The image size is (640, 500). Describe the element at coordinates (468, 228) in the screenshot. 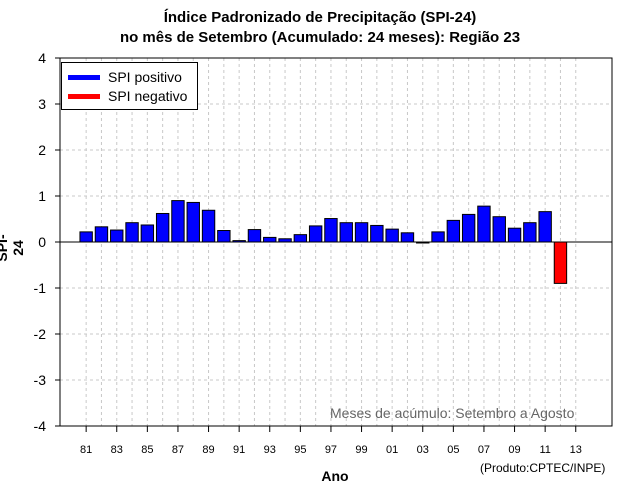

I see `bar-2006` at that location.